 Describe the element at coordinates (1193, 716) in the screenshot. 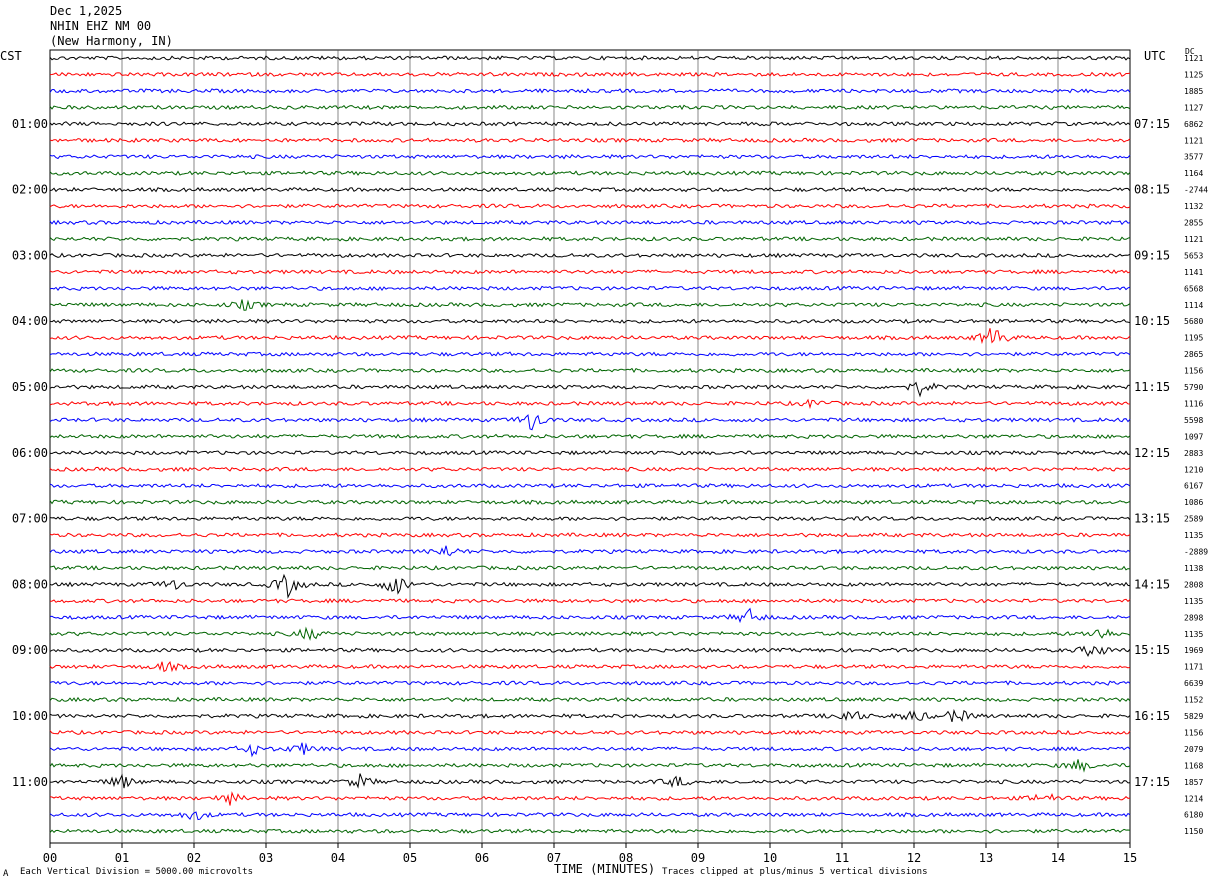

I see `dc-offset-value: 5829` at that location.